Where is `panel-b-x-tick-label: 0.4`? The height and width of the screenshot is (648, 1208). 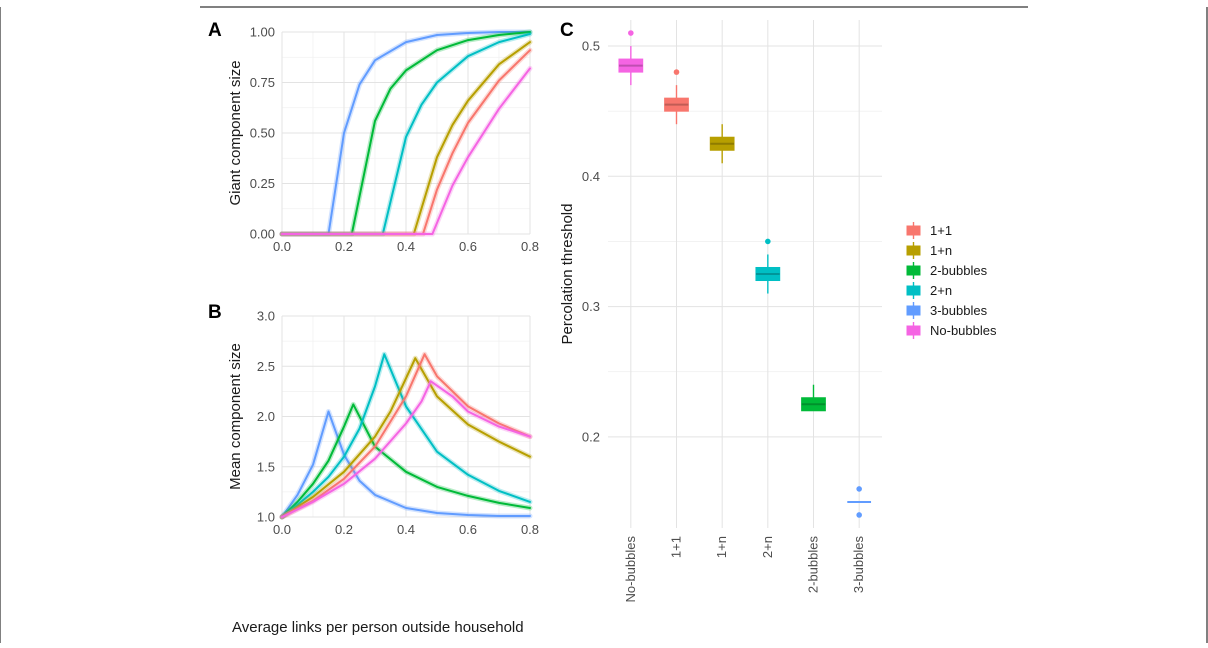
panel-b-x-tick-label: 0.4 is located at coordinates (406, 529).